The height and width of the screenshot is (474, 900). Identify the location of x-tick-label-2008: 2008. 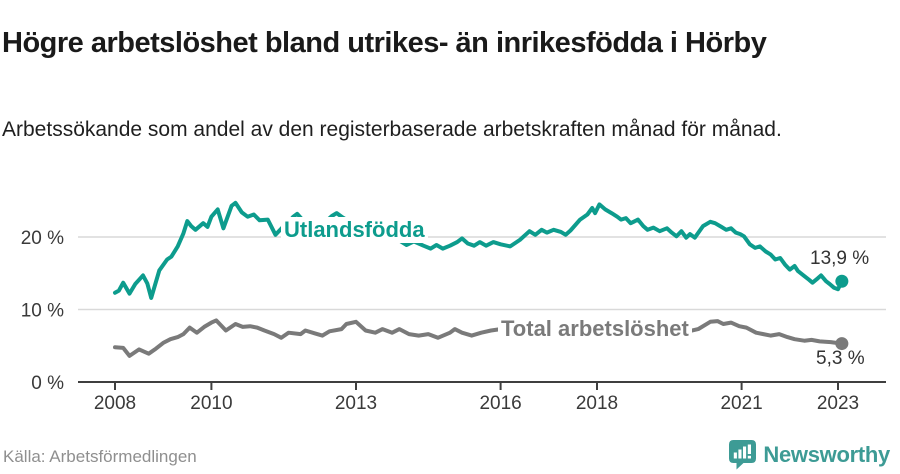
(115, 403).